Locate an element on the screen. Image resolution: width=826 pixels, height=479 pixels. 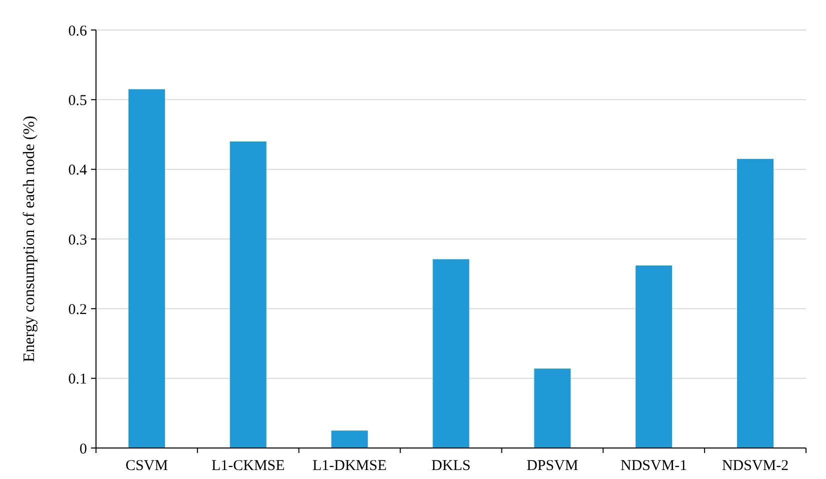
y-tick-label: 0.1 is located at coordinates (77, 380).